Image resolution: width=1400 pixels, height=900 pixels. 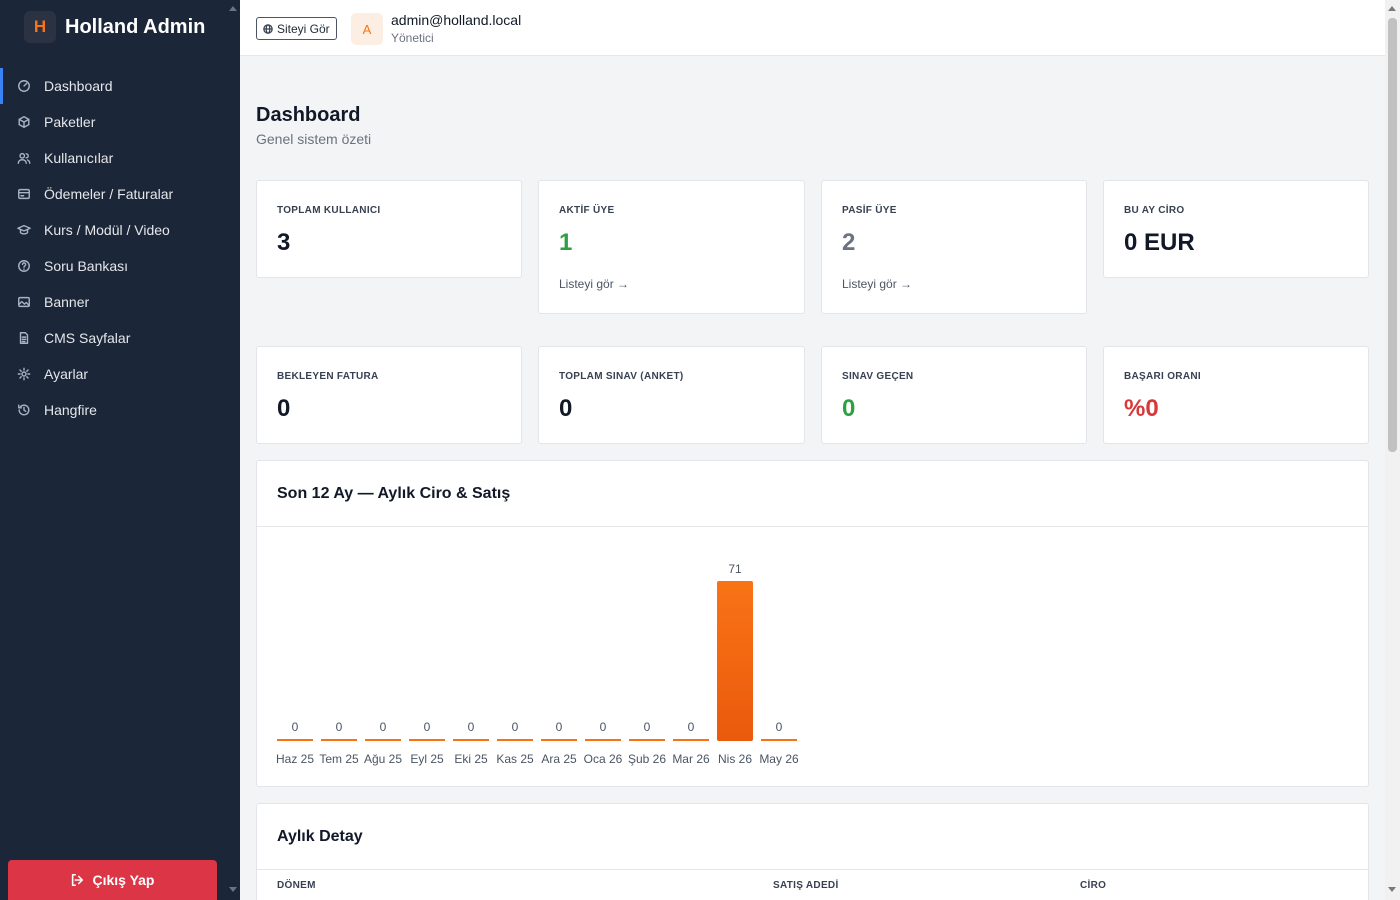 I want to click on bar-value-label-0: 0, so click(x=295, y=727).